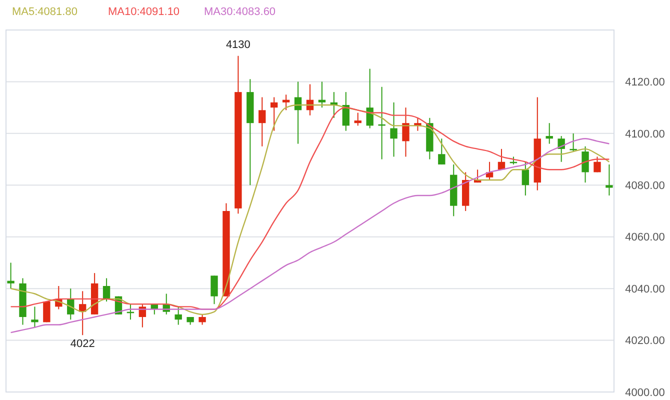 The image size is (670, 400). What do you see at coordinates (645, 341) in the screenshot?
I see `y-tick-label: 4020.00` at bounding box center [645, 341].